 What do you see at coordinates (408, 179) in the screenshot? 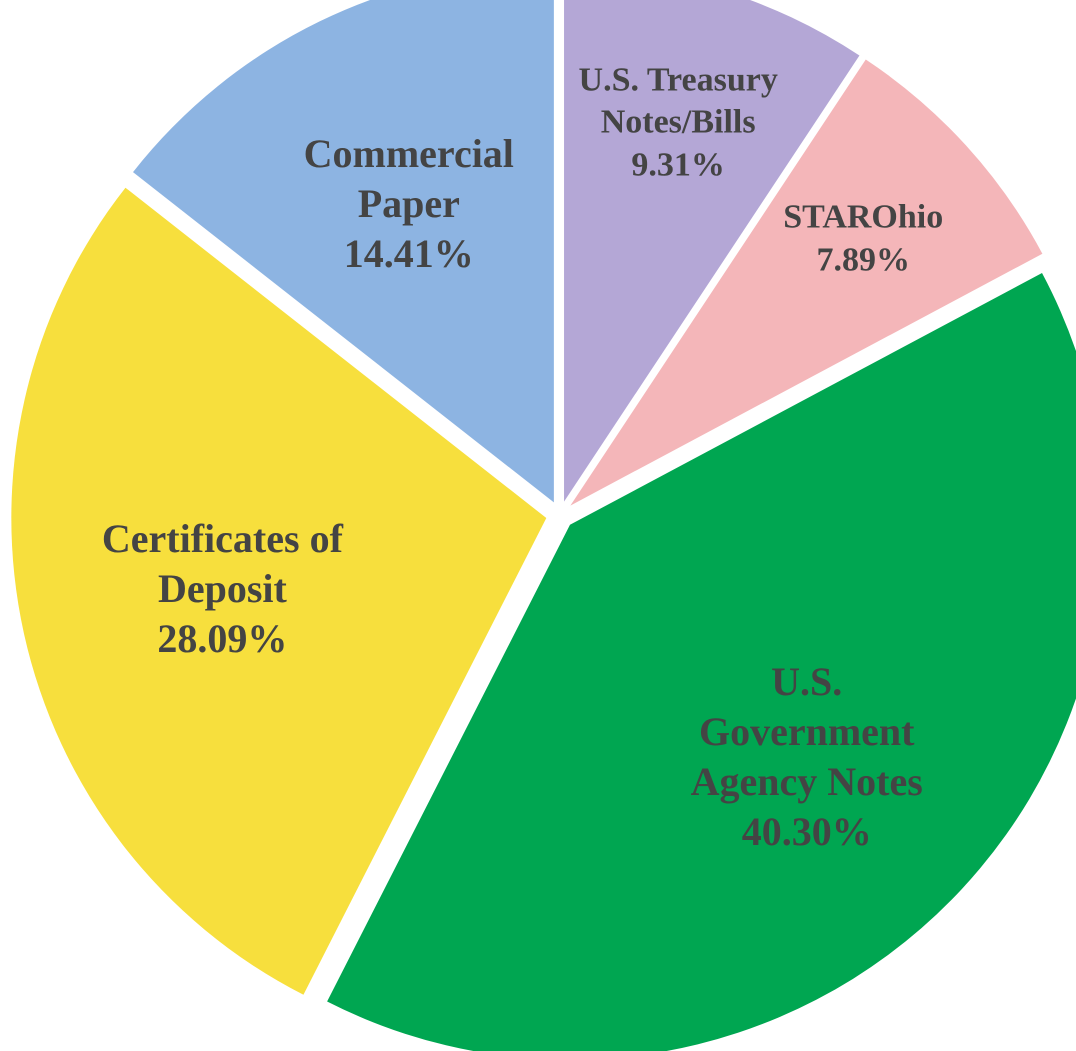
I see `category-label: Commercial Paper` at bounding box center [408, 179].